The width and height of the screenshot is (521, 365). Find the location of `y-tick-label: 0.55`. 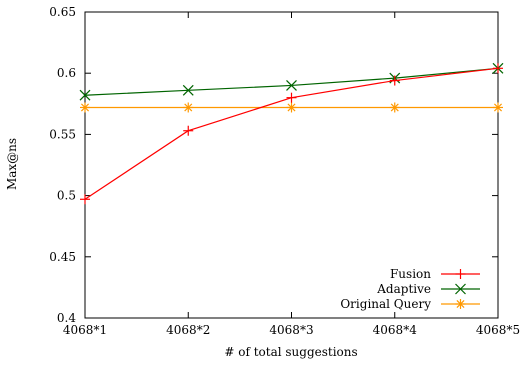

y-tick-label: 0.55 is located at coordinates (62, 134).